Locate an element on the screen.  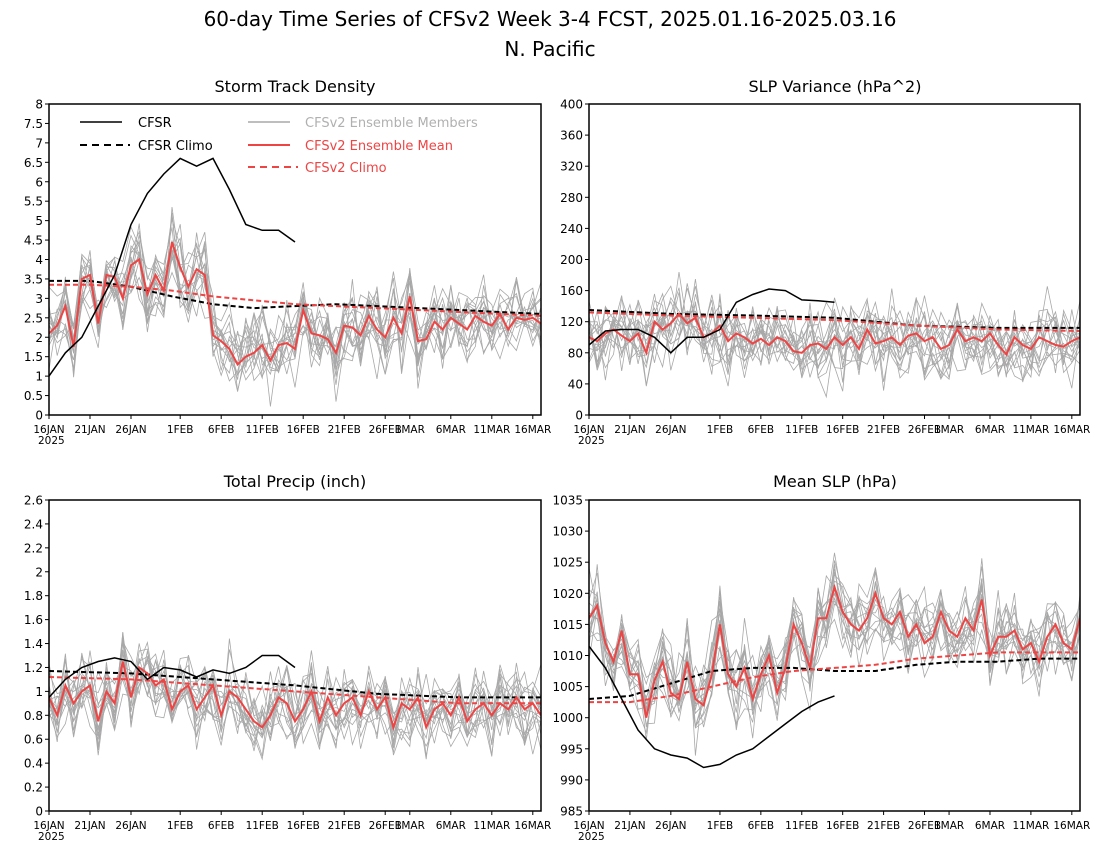
y-tick-label: 320 is located at coordinates (571, 167).